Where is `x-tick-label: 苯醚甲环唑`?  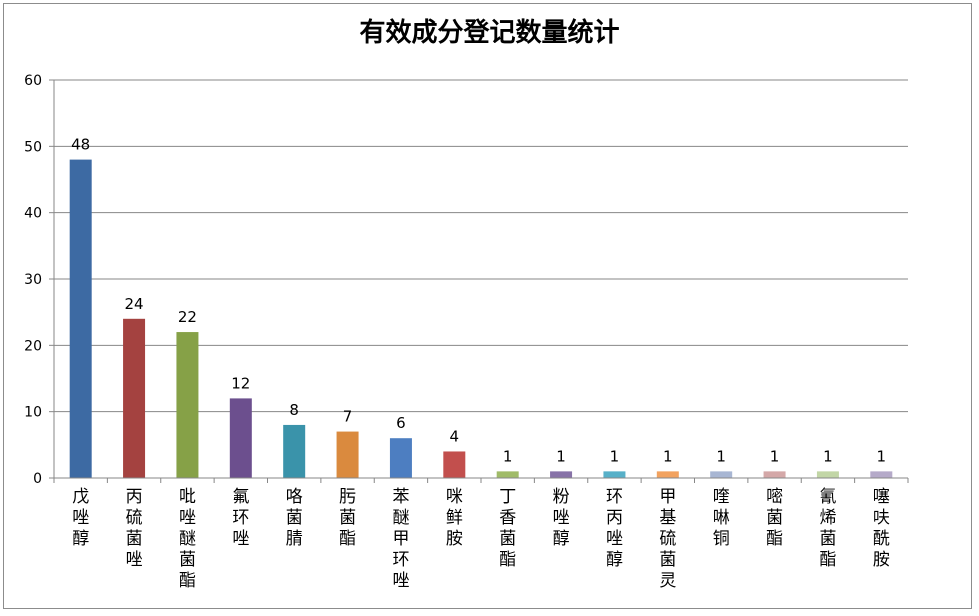
x-tick-label: 苯醚甲环唑 is located at coordinates (400, 539).